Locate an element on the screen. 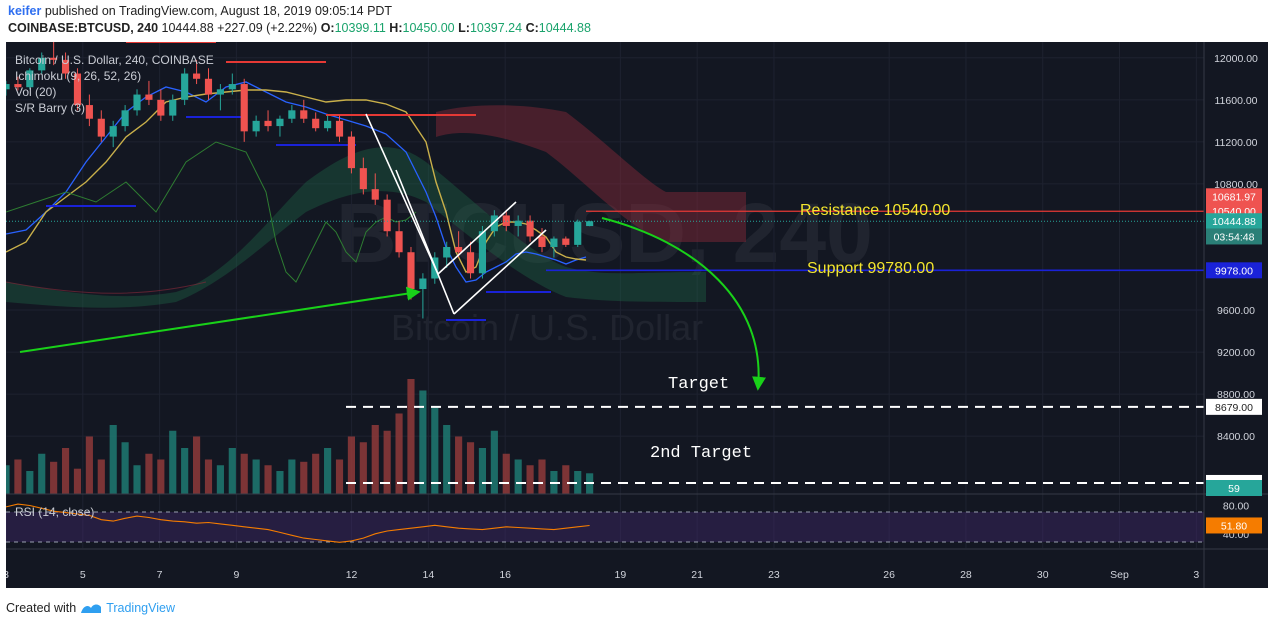 The height and width of the screenshot is (624, 1274). price-tick-label: 11600.00 is located at coordinates (1235, 101).